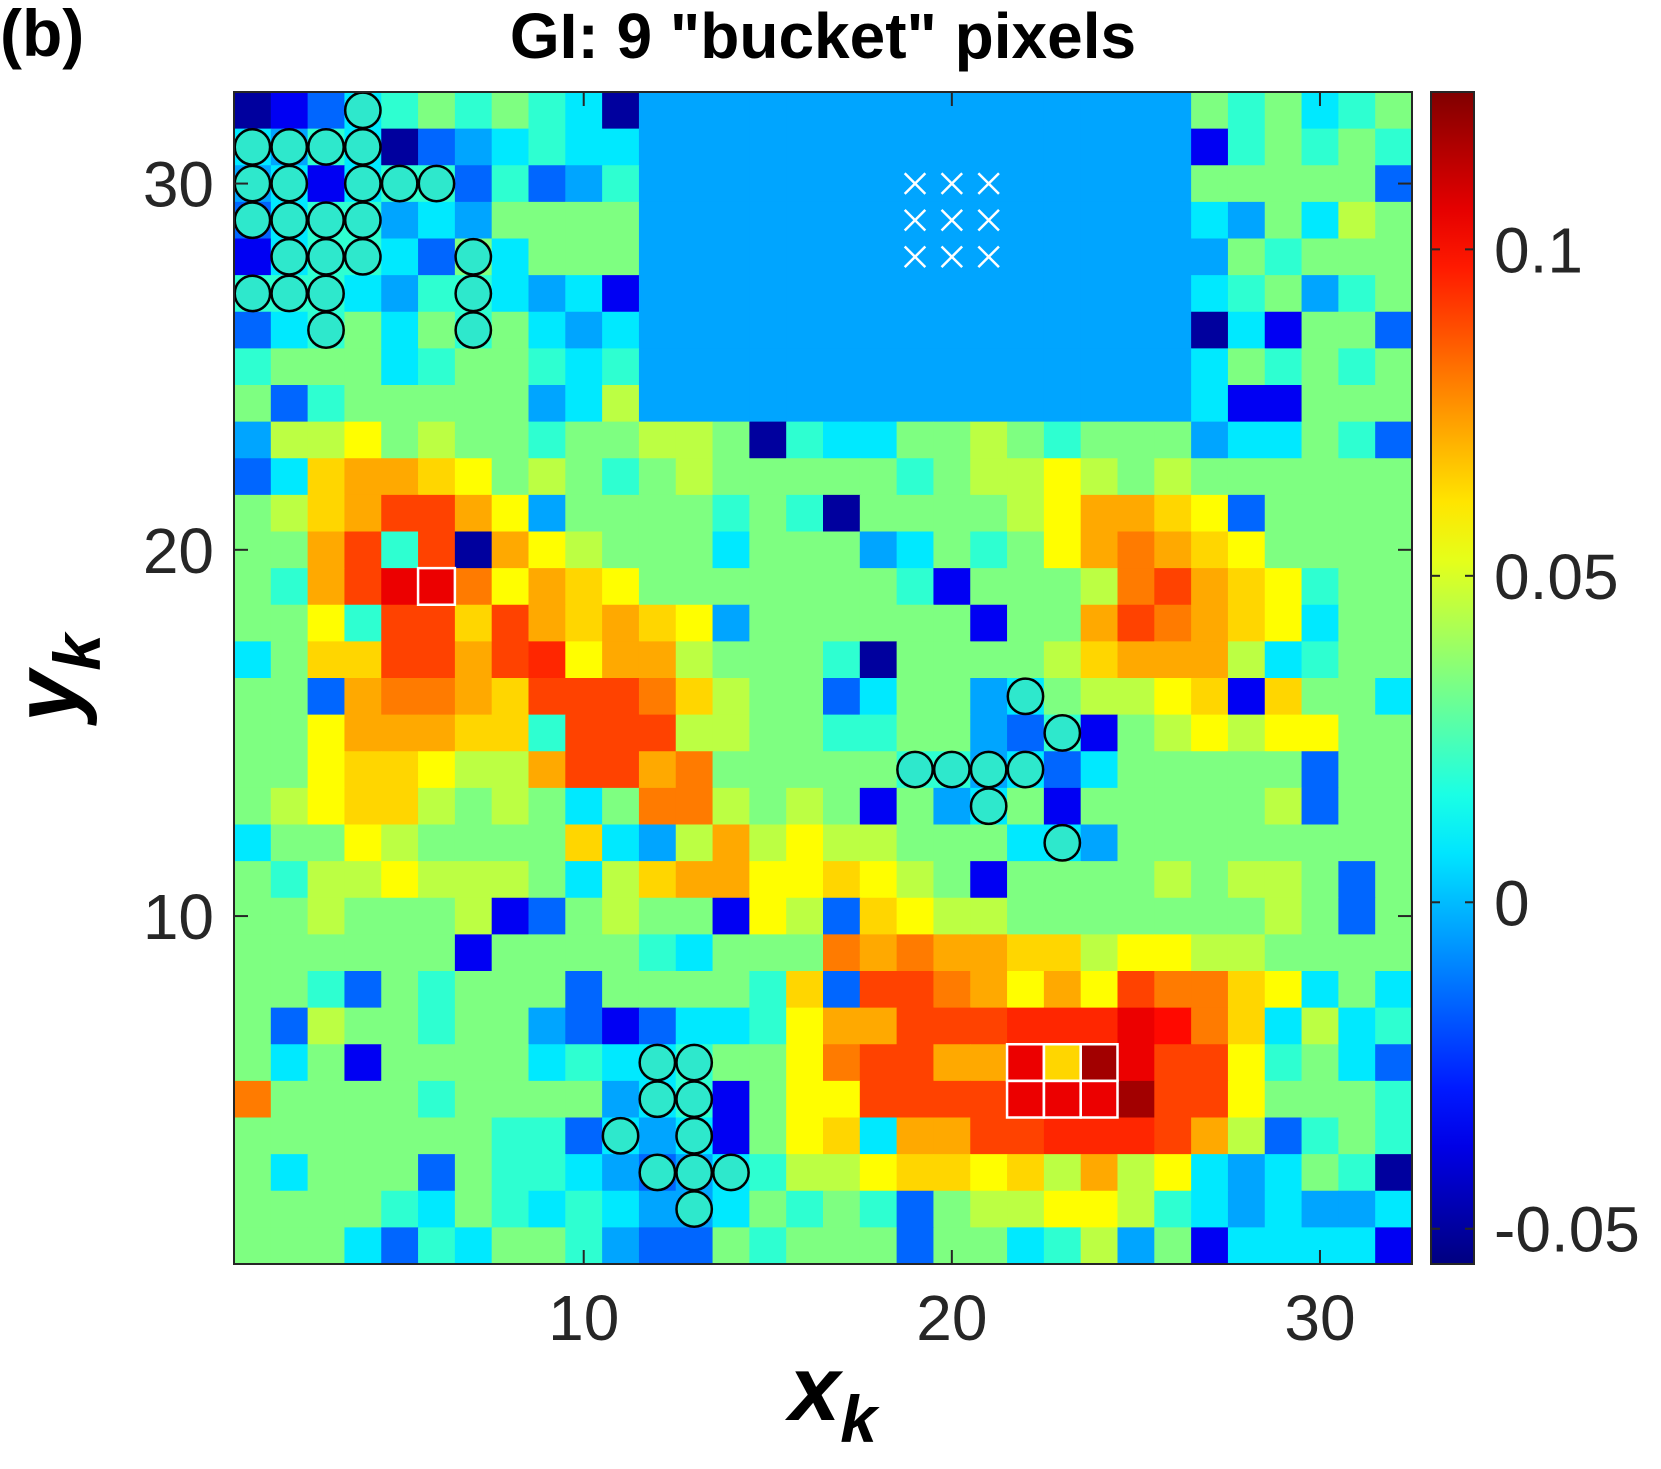  Describe the element at coordinates (178, 917) in the screenshot. I see `y-tick-label: 10` at that location.